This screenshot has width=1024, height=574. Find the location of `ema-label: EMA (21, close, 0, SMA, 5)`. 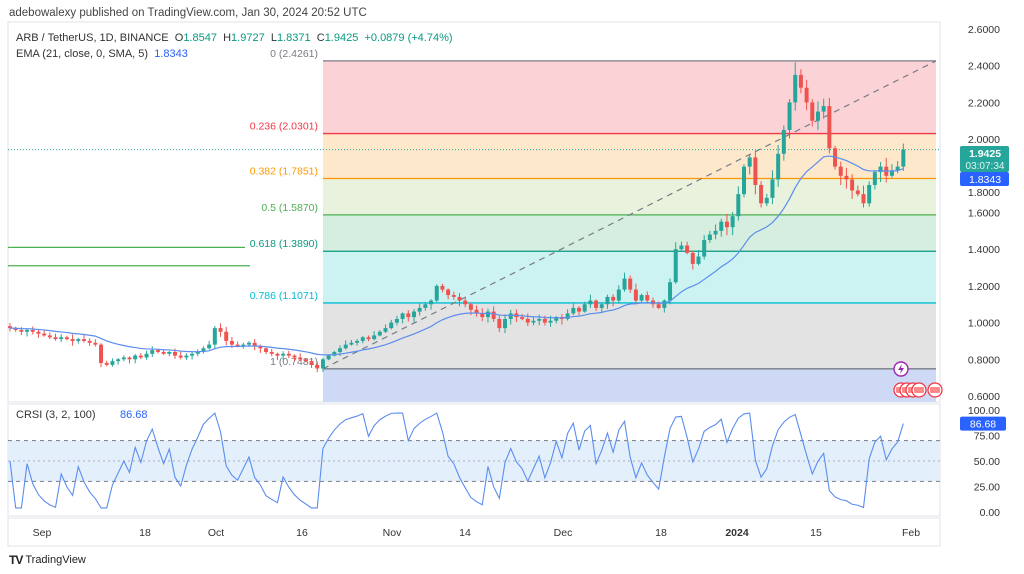

ema-label: EMA (21, close, 0, SMA, 5) is located at coordinates (82, 54).